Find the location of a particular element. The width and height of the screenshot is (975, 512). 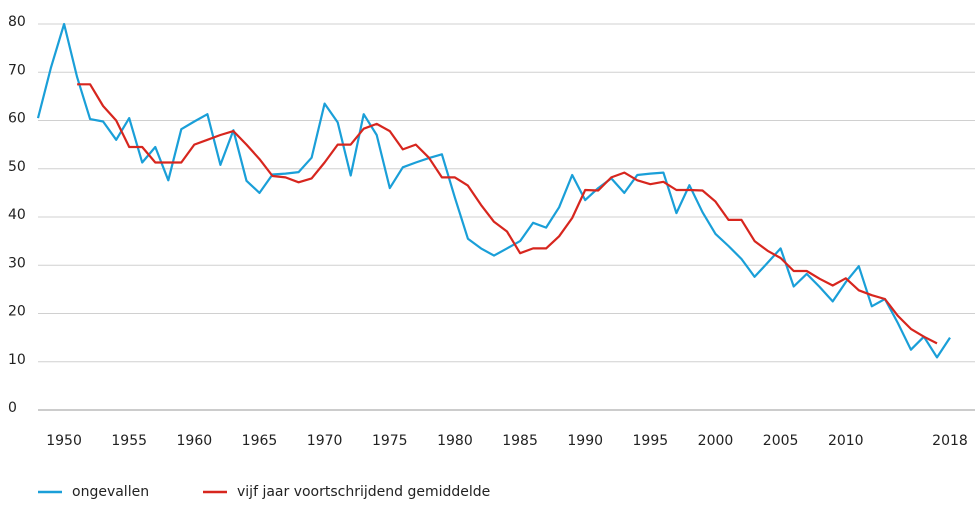

x-tick-label: 2010 is located at coordinates (846, 441).